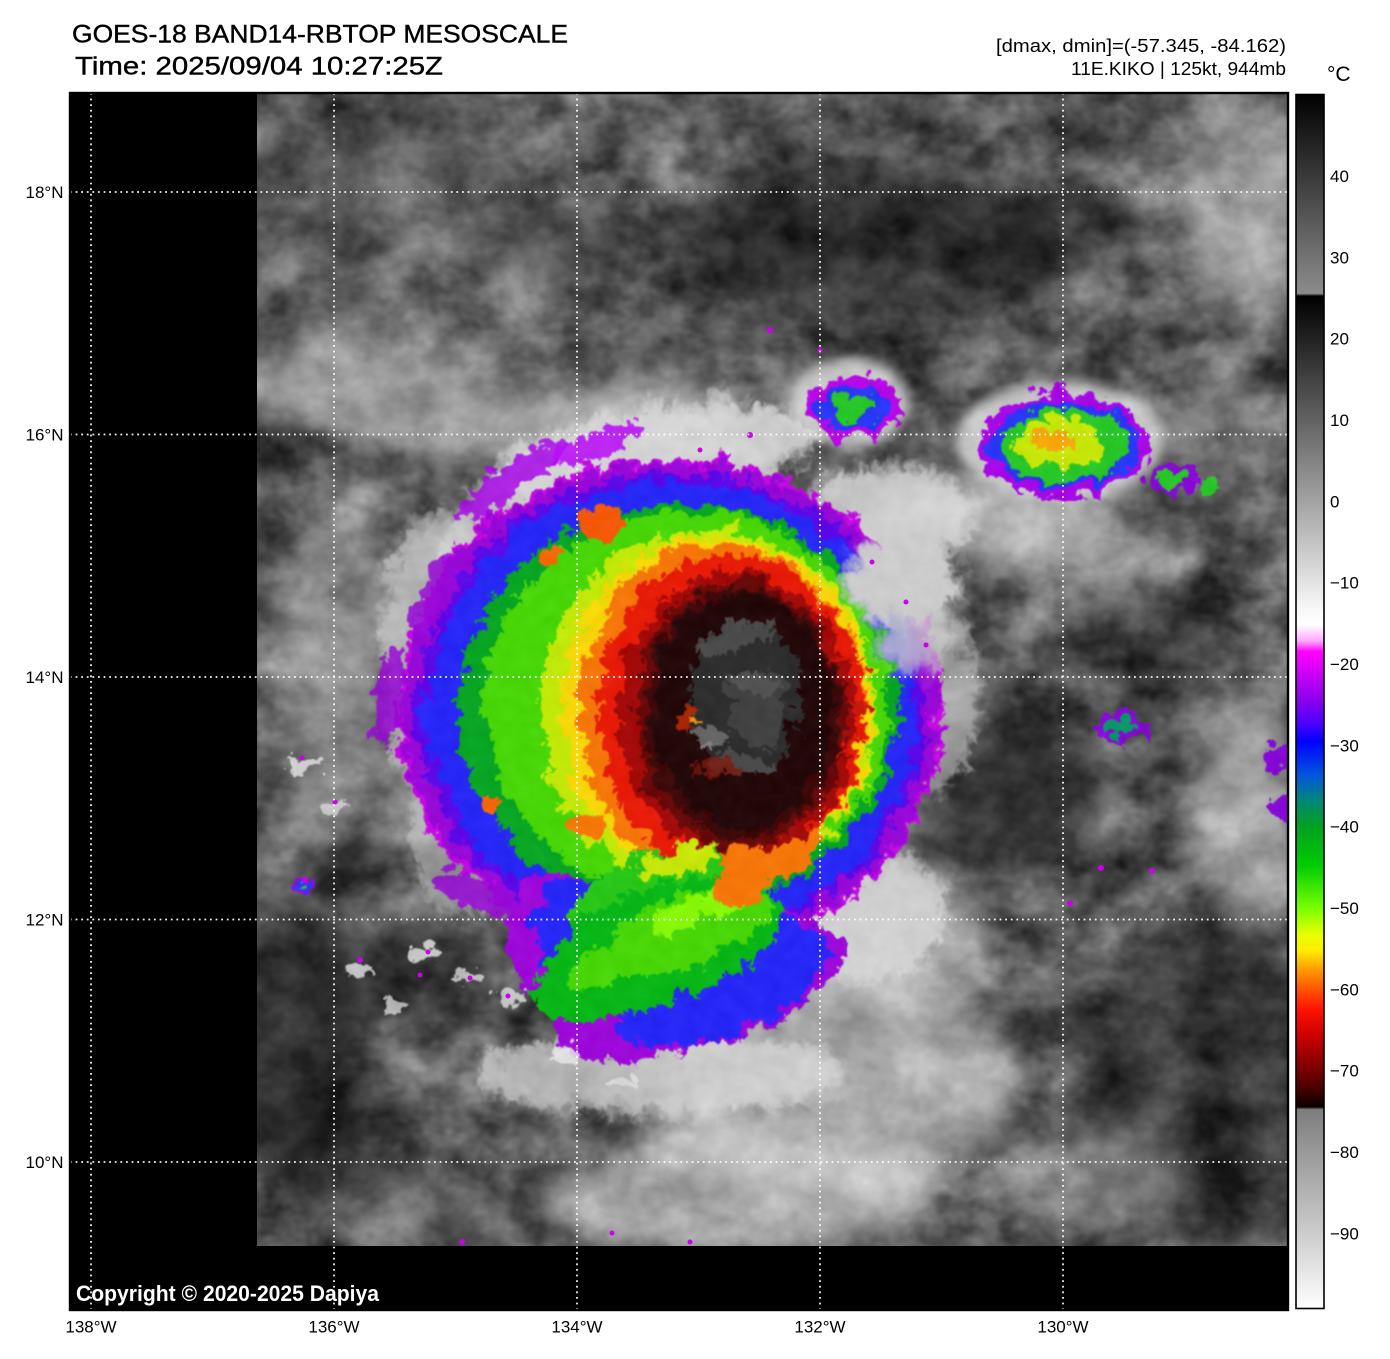 The height and width of the screenshot is (1359, 1390). What do you see at coordinates (1339, 74) in the screenshot?
I see `svg-text: °C` at bounding box center [1339, 74].